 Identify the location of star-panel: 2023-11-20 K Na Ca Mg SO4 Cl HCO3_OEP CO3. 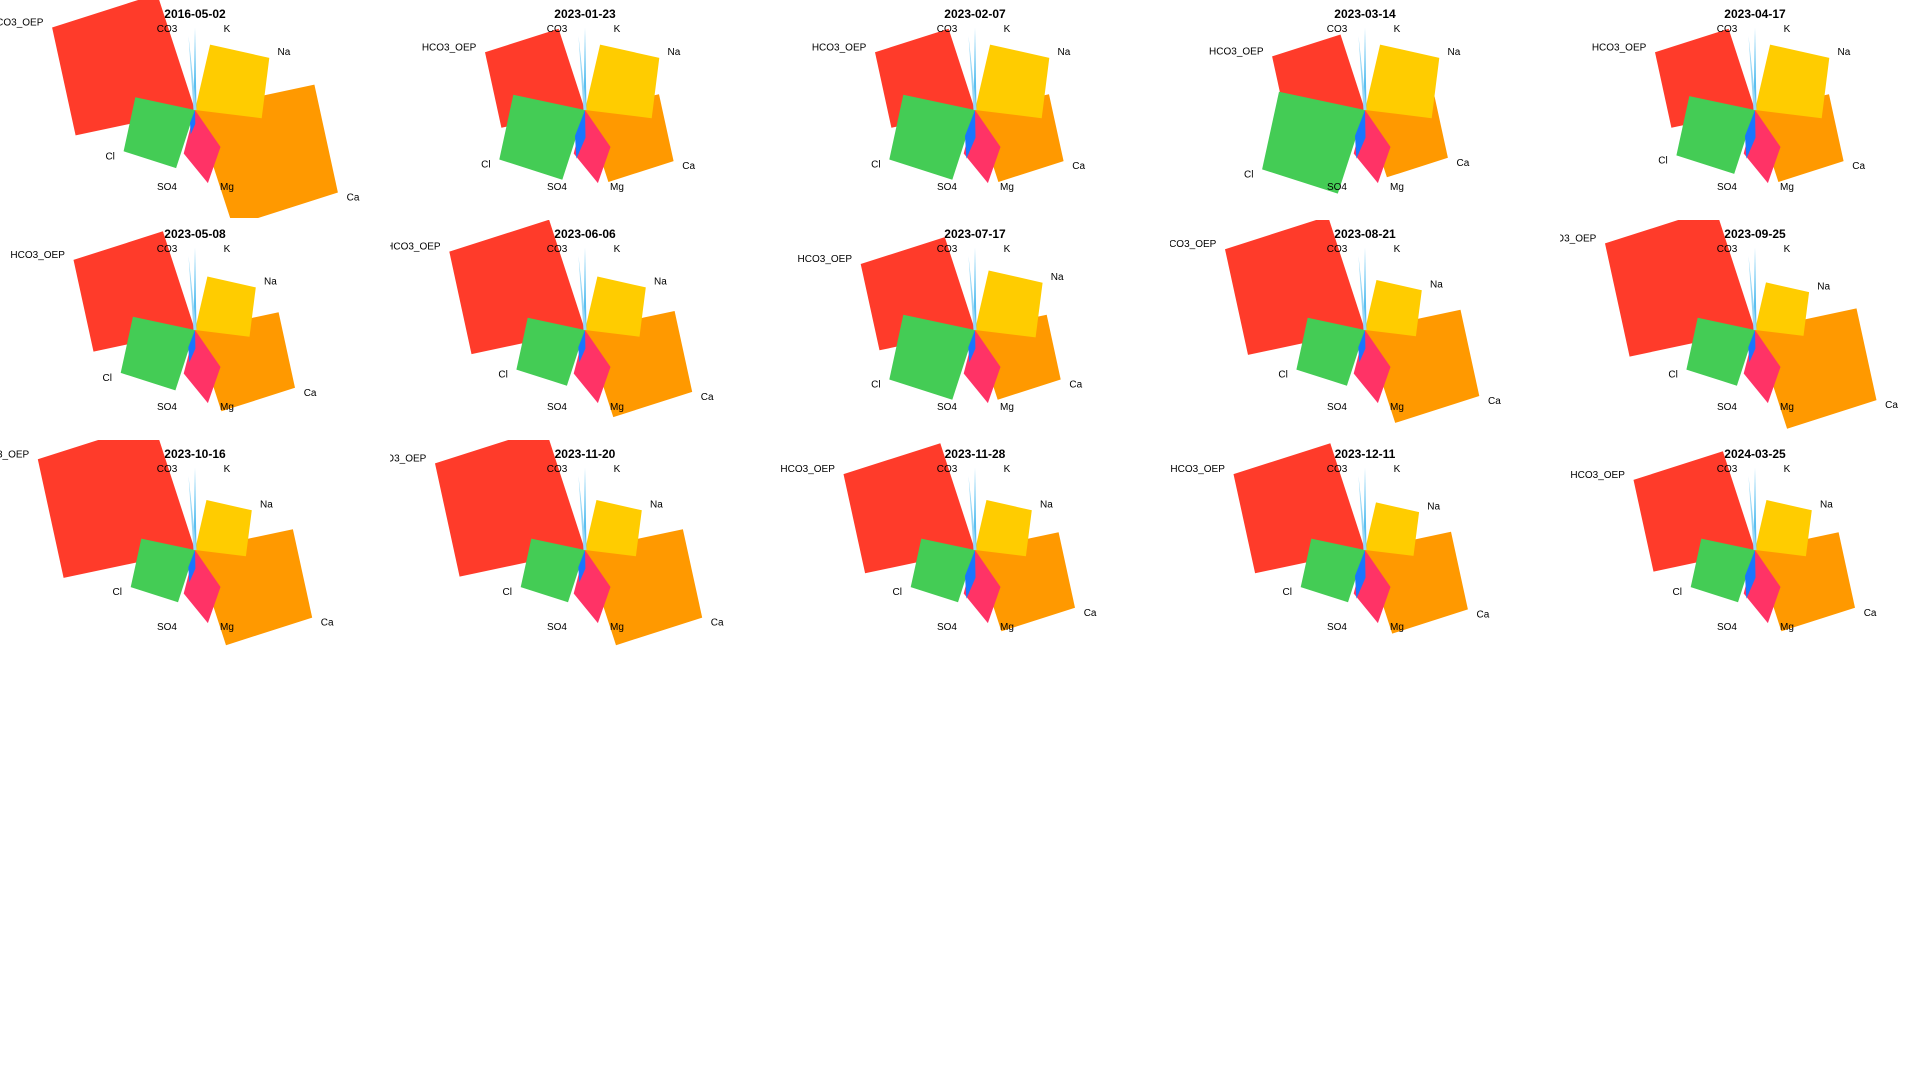
(585, 549).